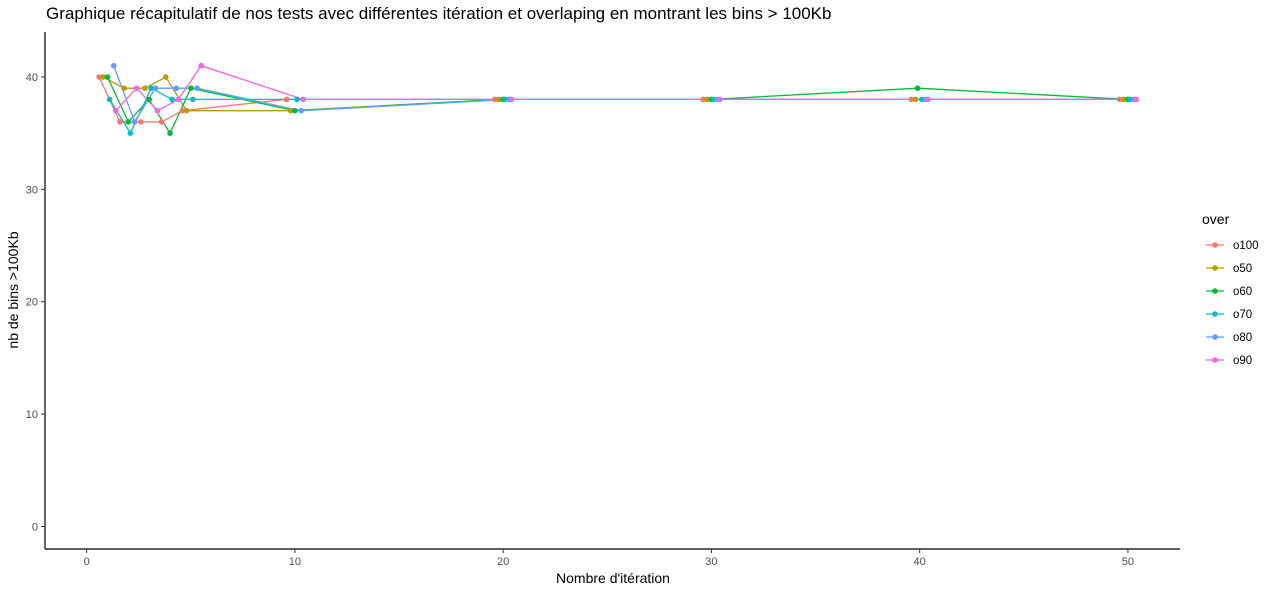 The height and width of the screenshot is (599, 1274). I want to click on x-tick-label: 20, so click(503, 562).